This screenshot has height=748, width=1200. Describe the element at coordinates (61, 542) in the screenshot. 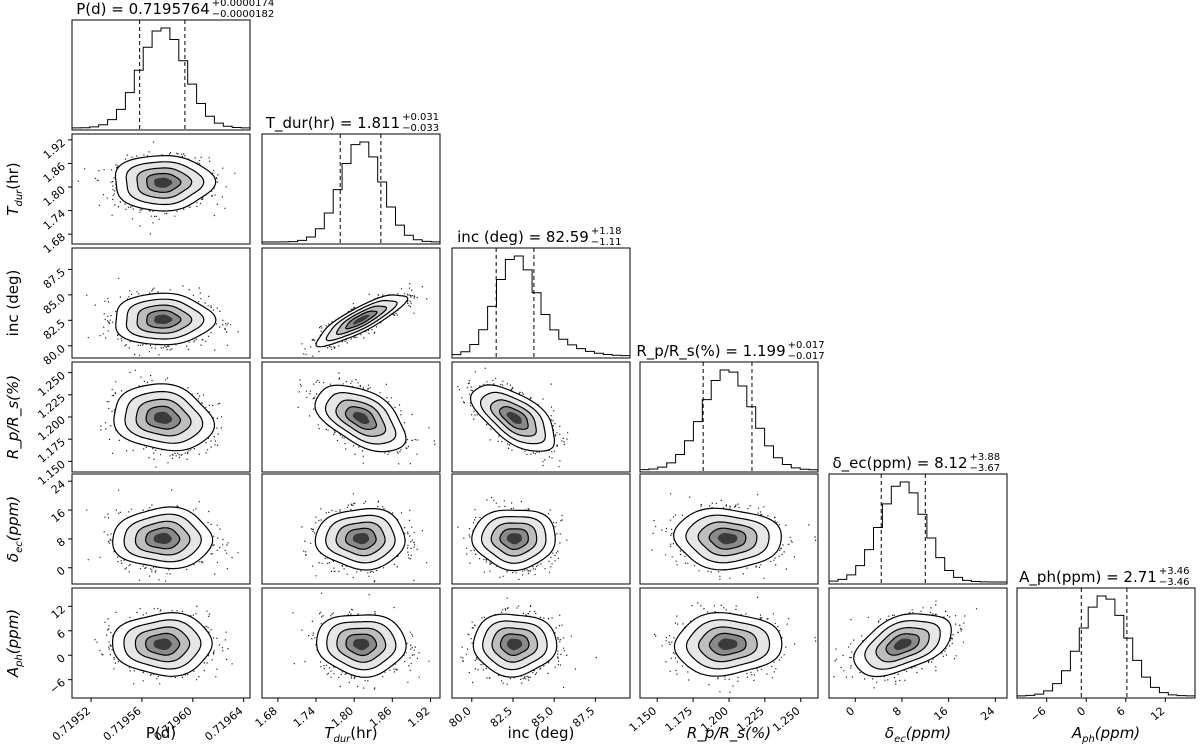

I see `ytick-label-dec-1: 8` at that location.